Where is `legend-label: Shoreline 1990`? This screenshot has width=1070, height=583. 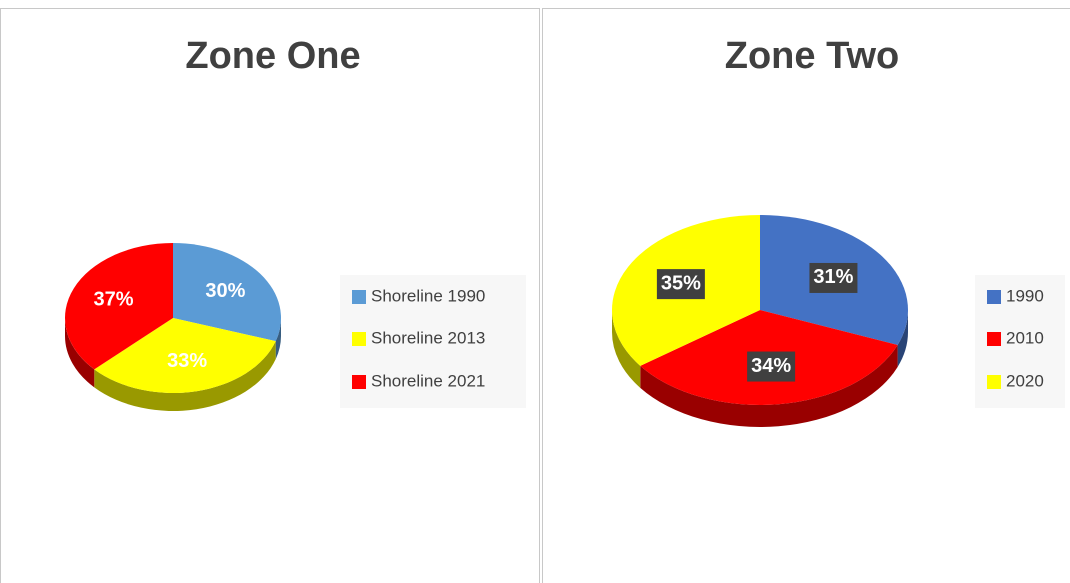 legend-label: Shoreline 1990 is located at coordinates (428, 295).